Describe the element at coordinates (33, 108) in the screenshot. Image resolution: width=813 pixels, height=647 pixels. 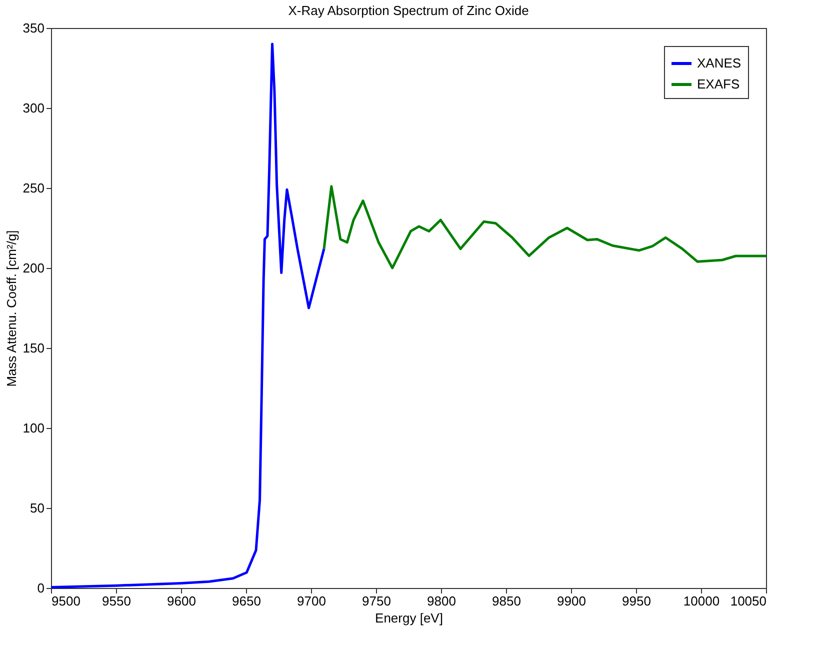
I see `y-tick-label: 300` at that location.